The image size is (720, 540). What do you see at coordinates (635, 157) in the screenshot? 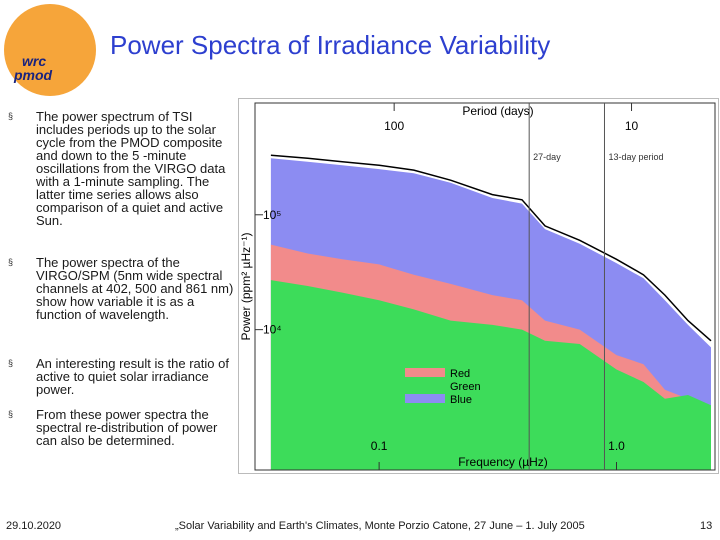
I see `annotation: 13-day period` at bounding box center [635, 157].